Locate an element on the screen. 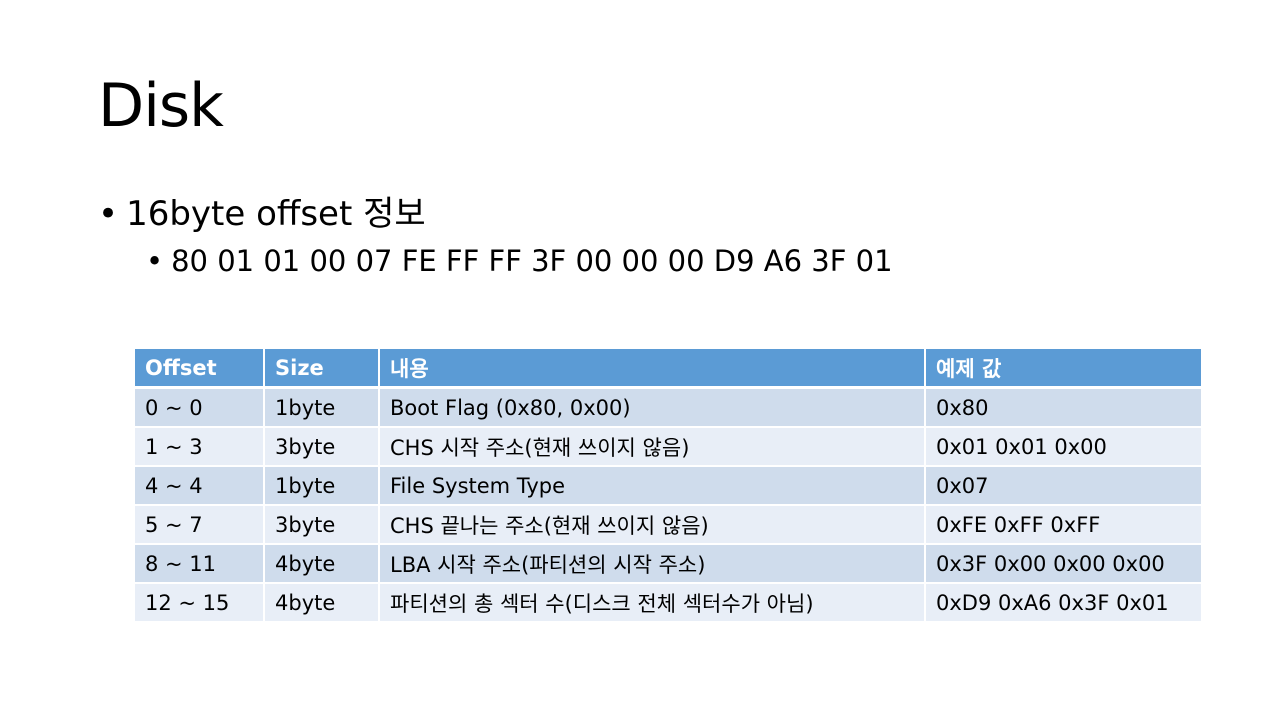  cell-content: CHS 시작 주소(현재 쓰이지 않음) is located at coordinates (652, 447).